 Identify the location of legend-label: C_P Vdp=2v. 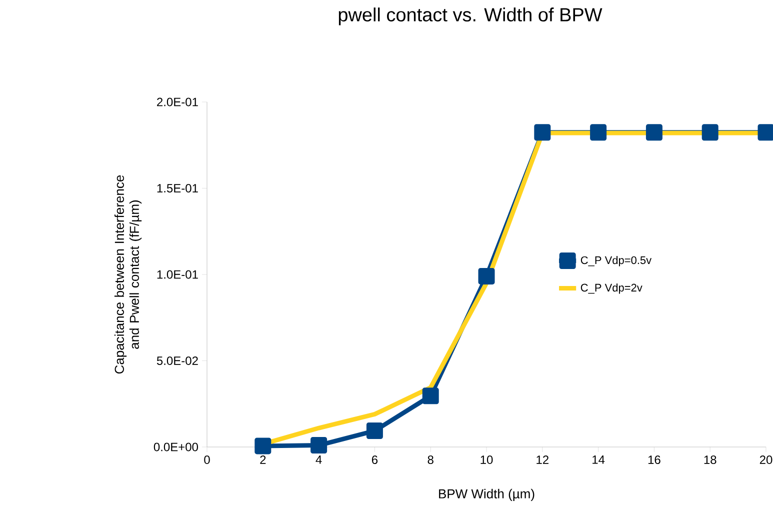
(611, 288).